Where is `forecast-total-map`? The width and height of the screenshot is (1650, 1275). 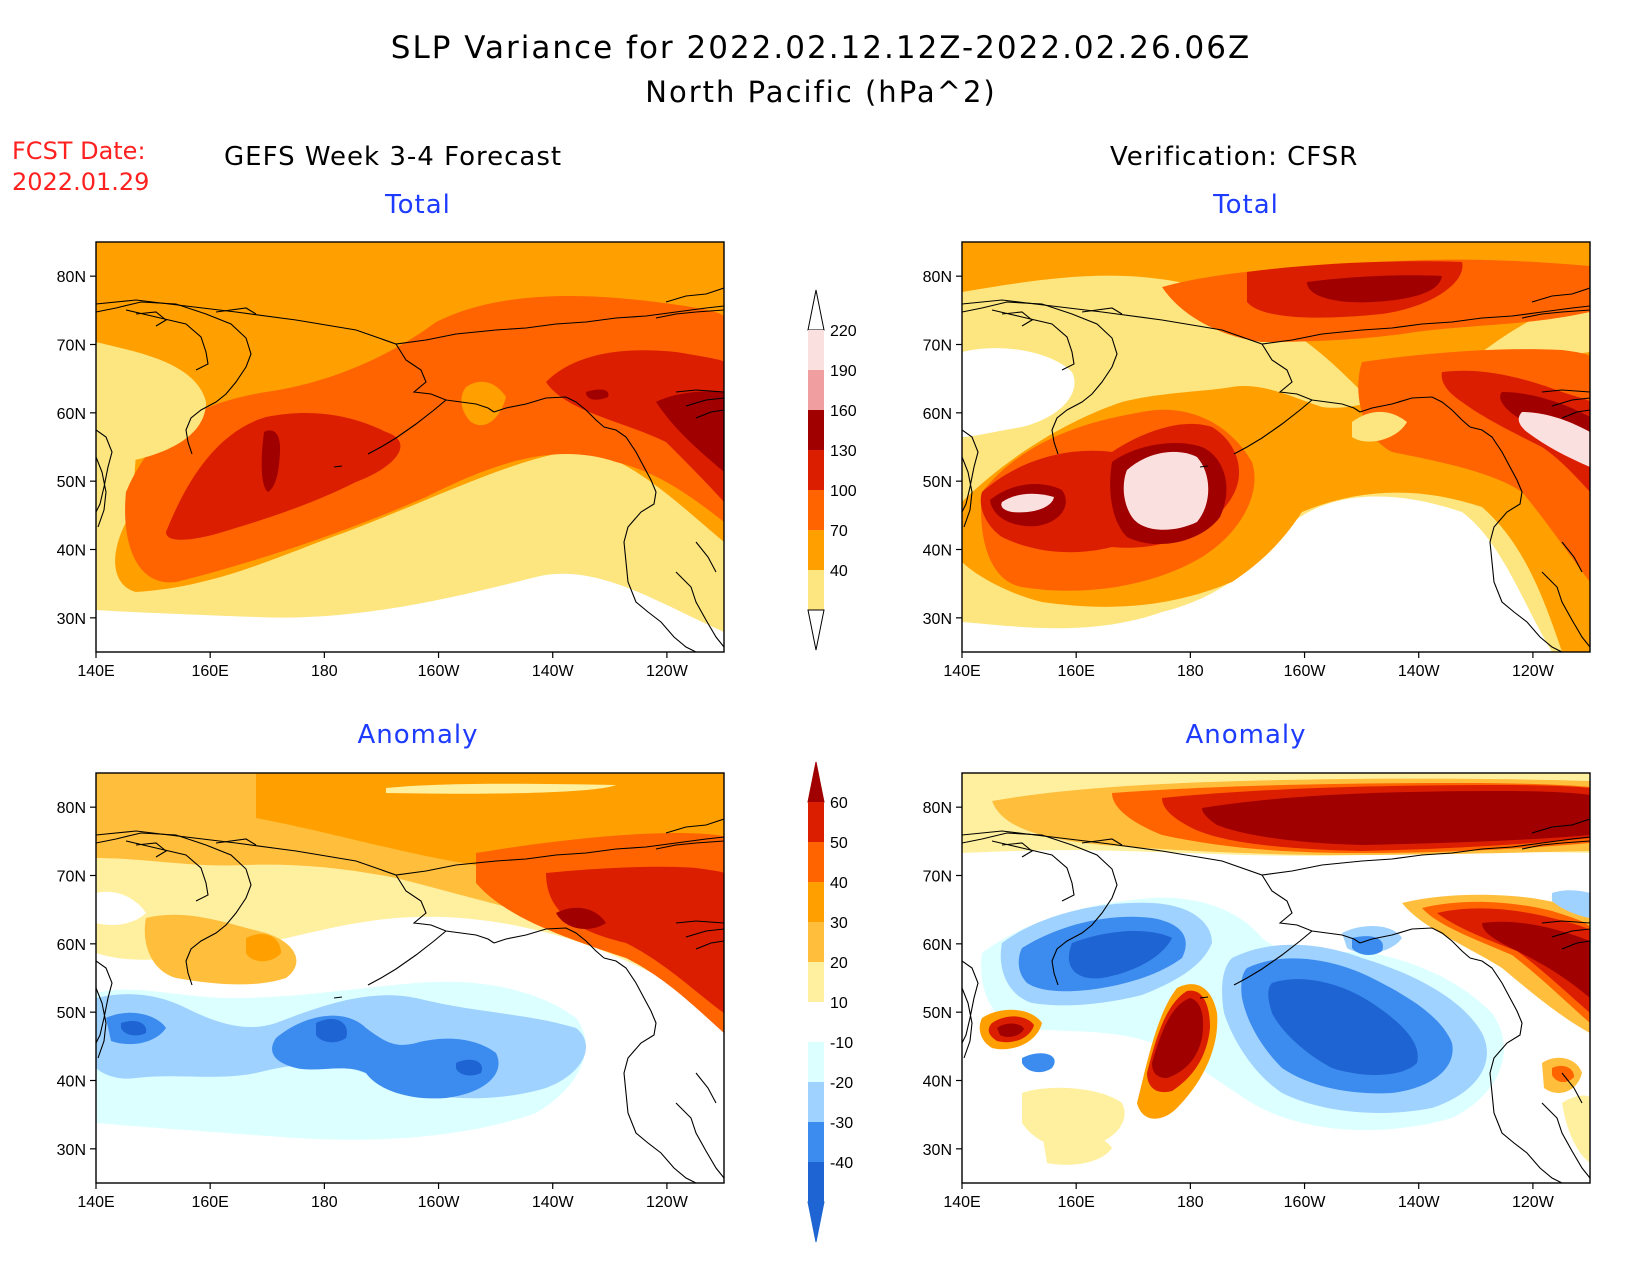
forecast-total-map is located at coordinates (410, 447).